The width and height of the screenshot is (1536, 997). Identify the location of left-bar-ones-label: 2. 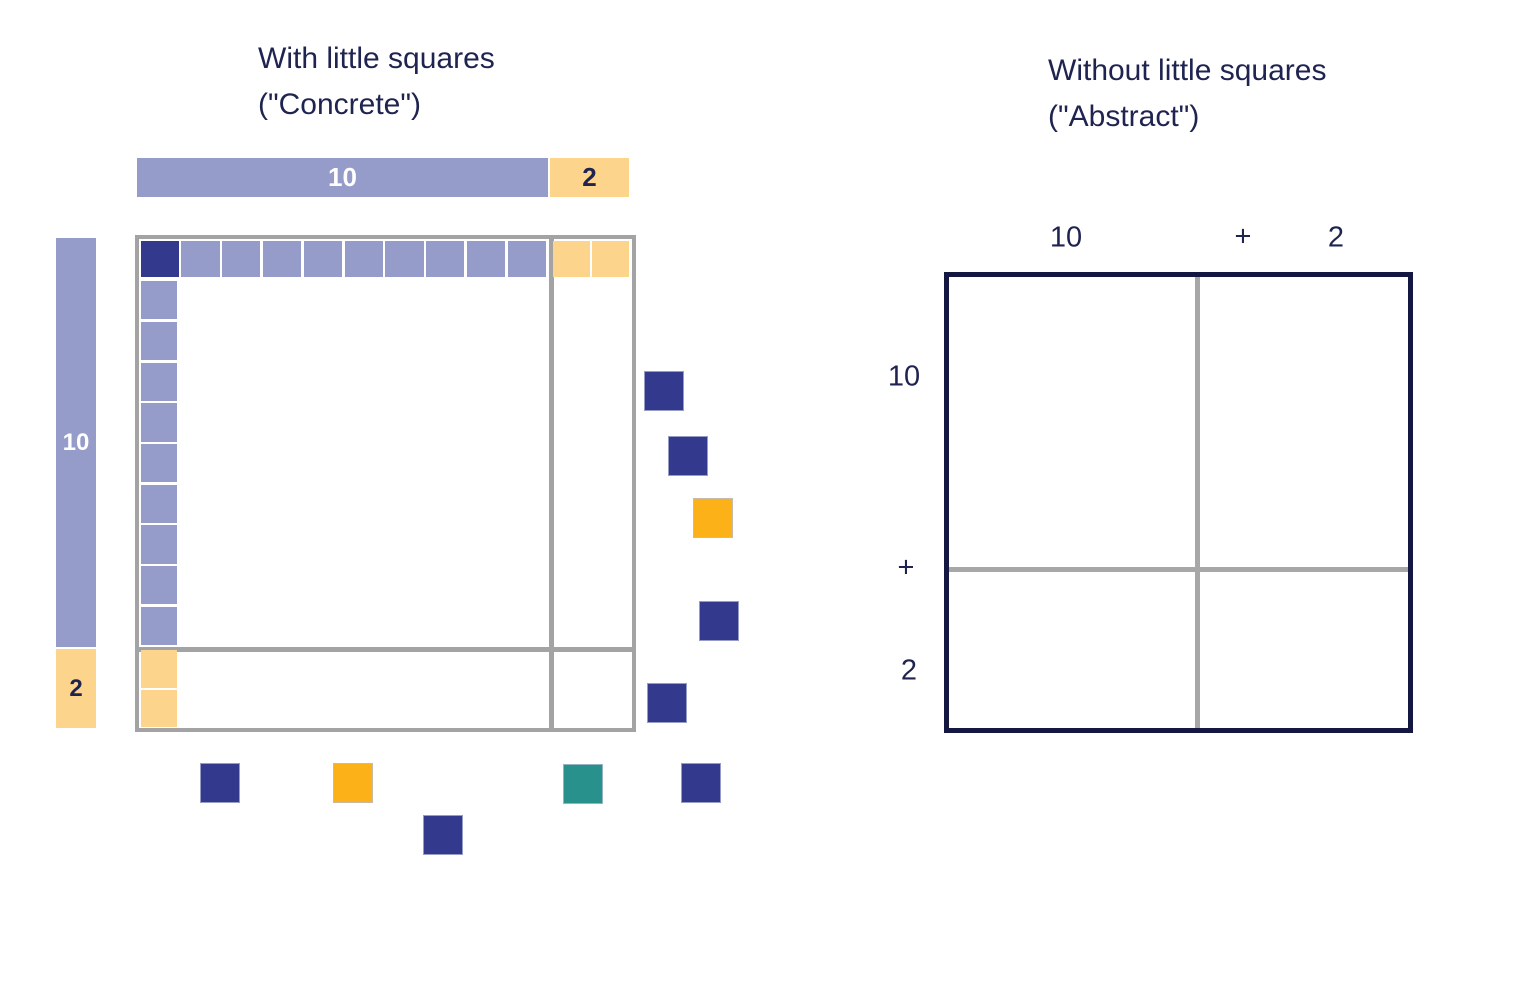
(76, 688).